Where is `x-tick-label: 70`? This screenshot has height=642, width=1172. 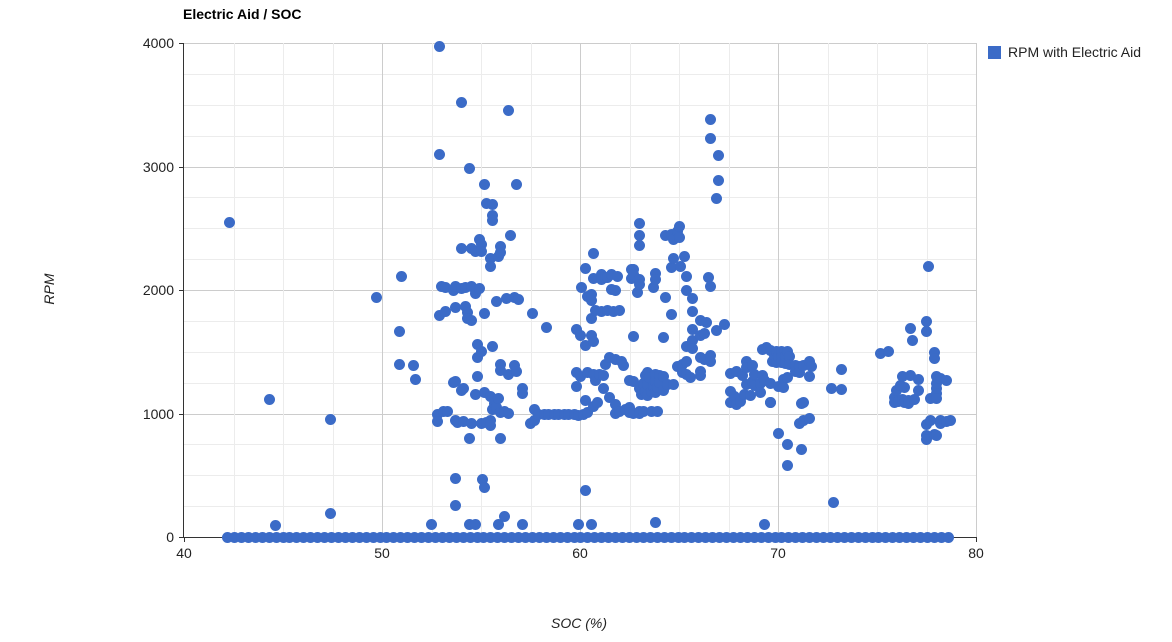
x-tick-label: 70 is located at coordinates (778, 553).